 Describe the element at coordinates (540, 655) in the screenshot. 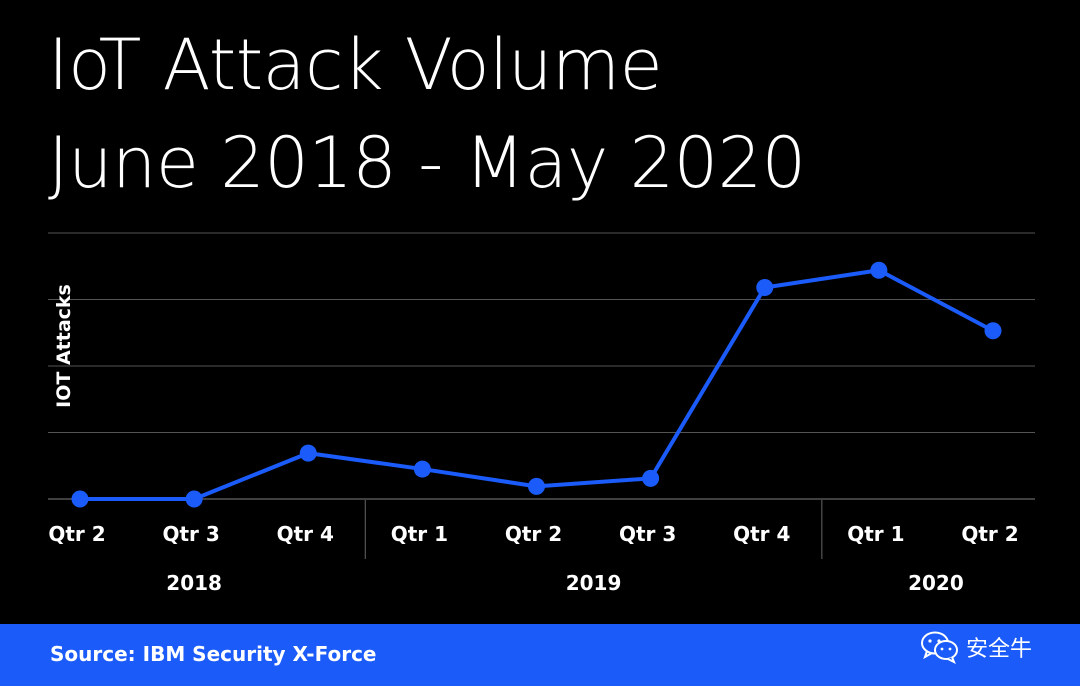

I see `footer-bar: Source: IBM Security X-Force 安全牛` at that location.